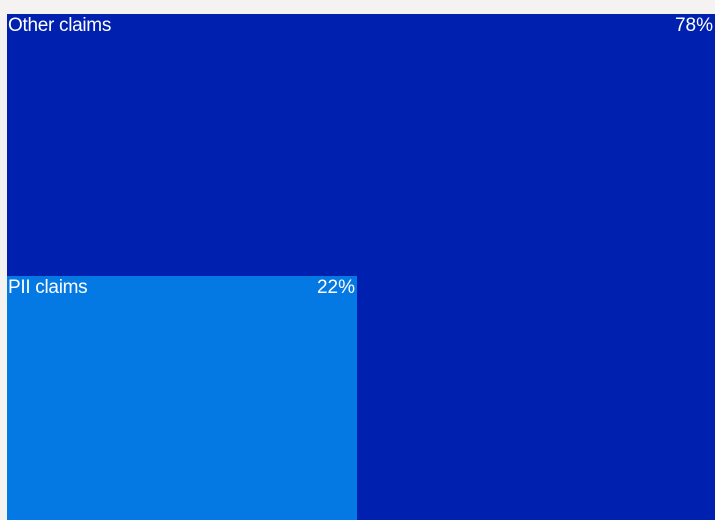  I want to click on block-value-pii-claims: 22%, so click(335, 287).